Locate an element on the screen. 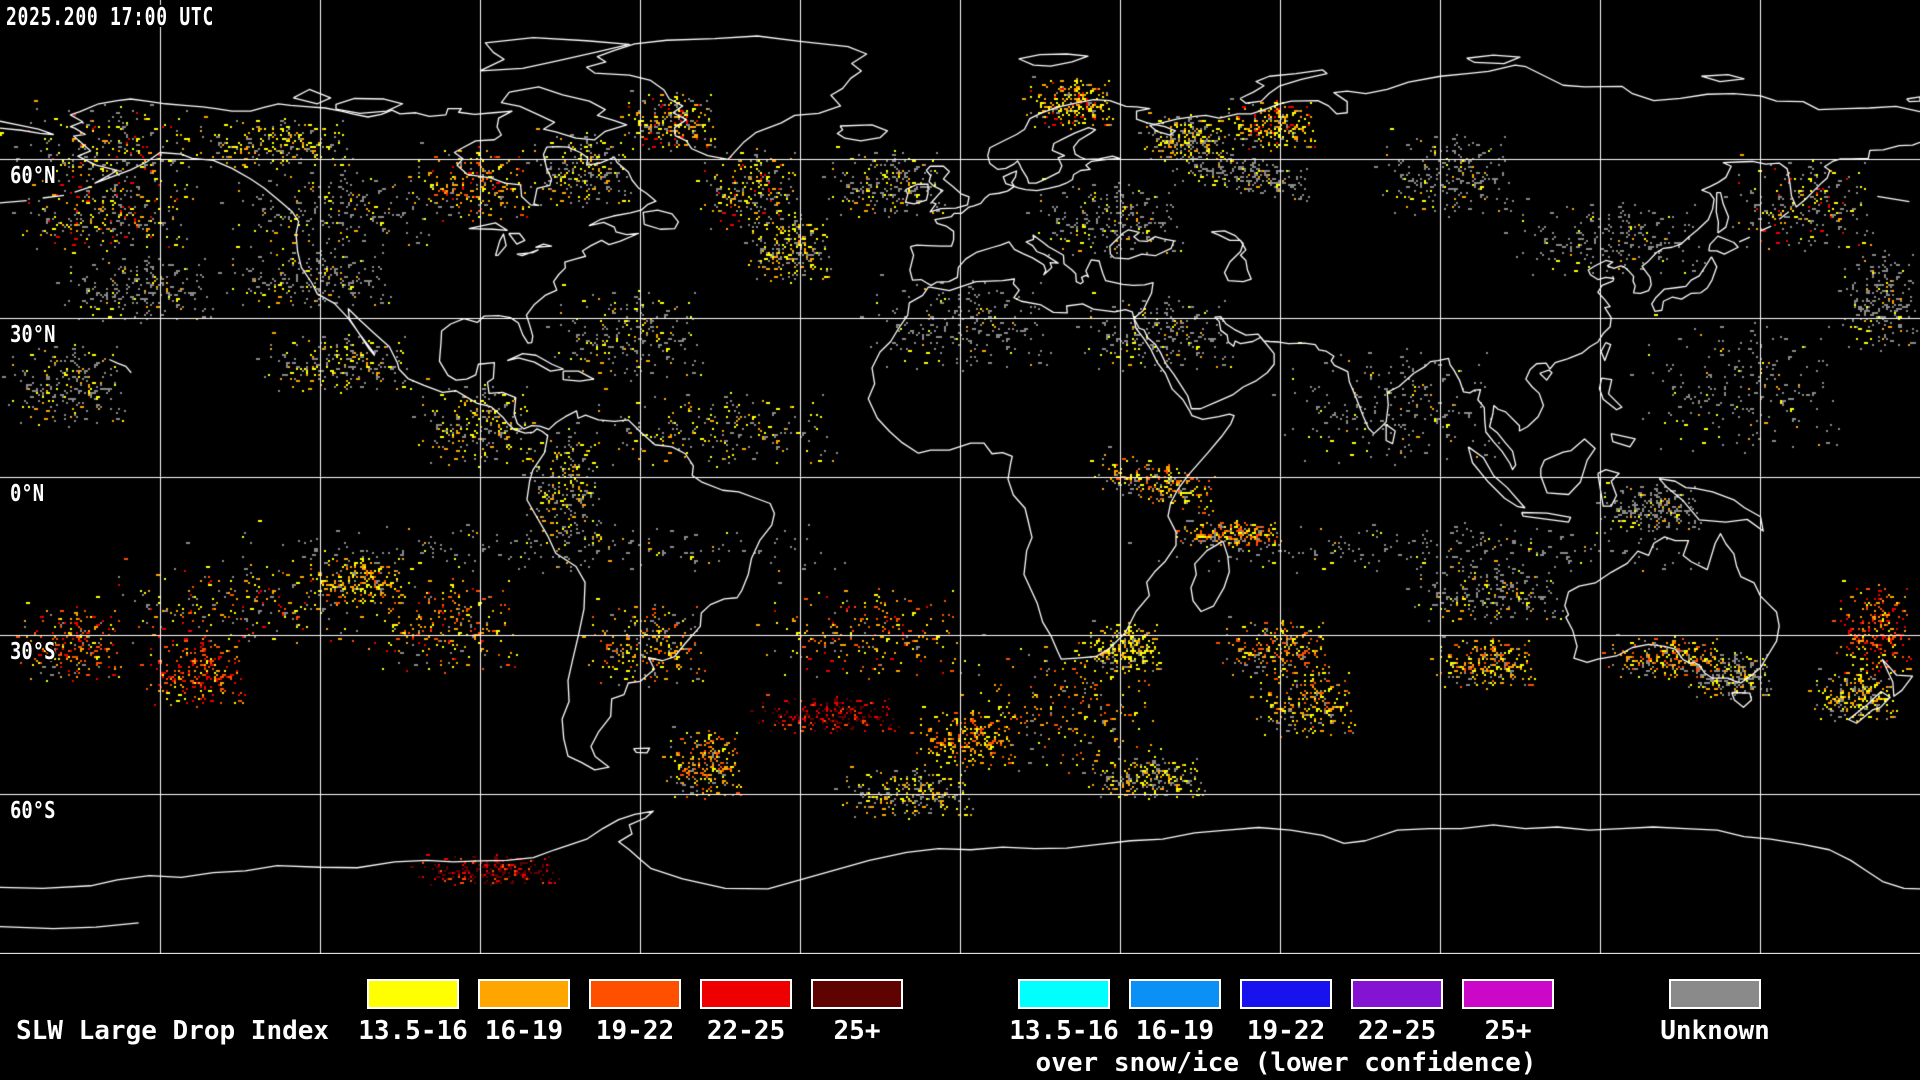 This screenshot has width=1920, height=1080. legend-snow-22-25-item: 22-25 is located at coordinates (1397, 1012).